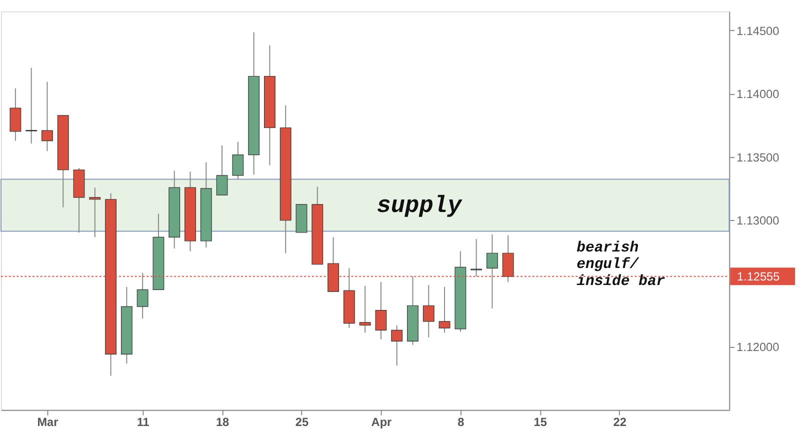 The width and height of the screenshot is (800, 442). Describe the element at coordinates (758, 31) in the screenshot. I see `y-tick-label: 1.14500` at that location.